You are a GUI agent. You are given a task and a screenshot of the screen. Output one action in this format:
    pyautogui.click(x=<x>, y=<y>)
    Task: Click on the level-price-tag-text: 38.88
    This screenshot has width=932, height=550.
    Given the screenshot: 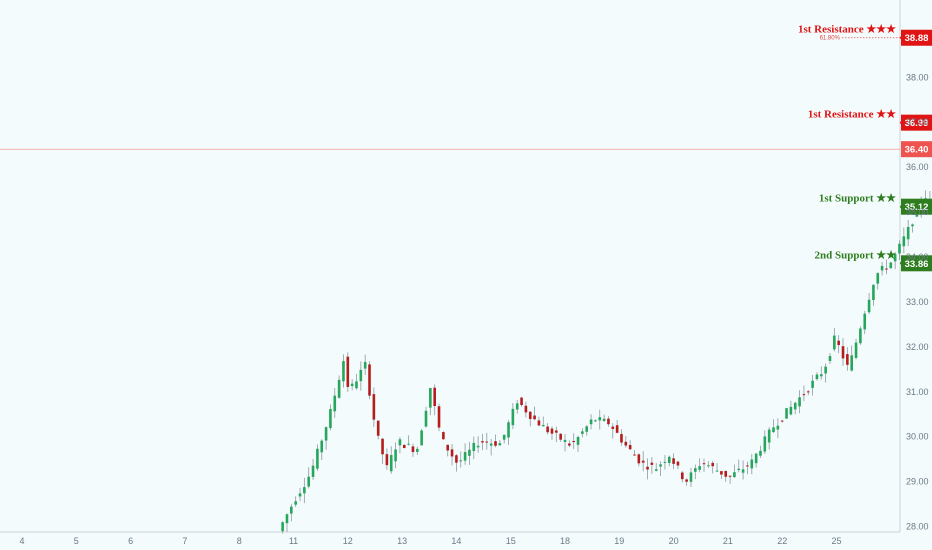 What is the action you would take?
    pyautogui.click(x=917, y=38)
    